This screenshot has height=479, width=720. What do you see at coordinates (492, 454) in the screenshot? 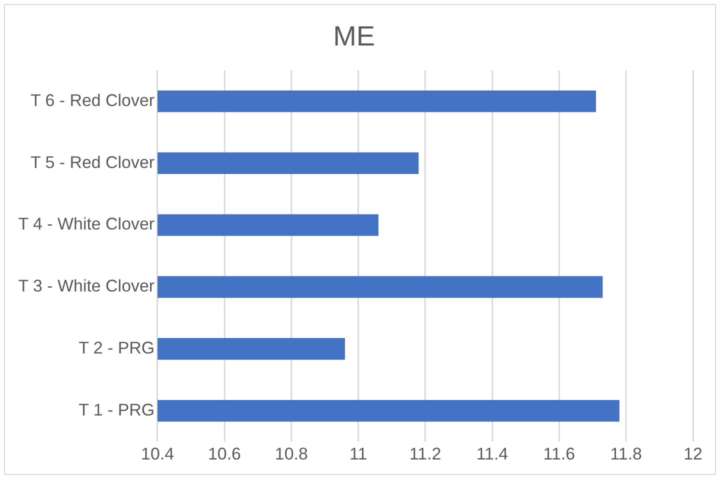
I see `x-tick-label: 11.4` at bounding box center [492, 454].